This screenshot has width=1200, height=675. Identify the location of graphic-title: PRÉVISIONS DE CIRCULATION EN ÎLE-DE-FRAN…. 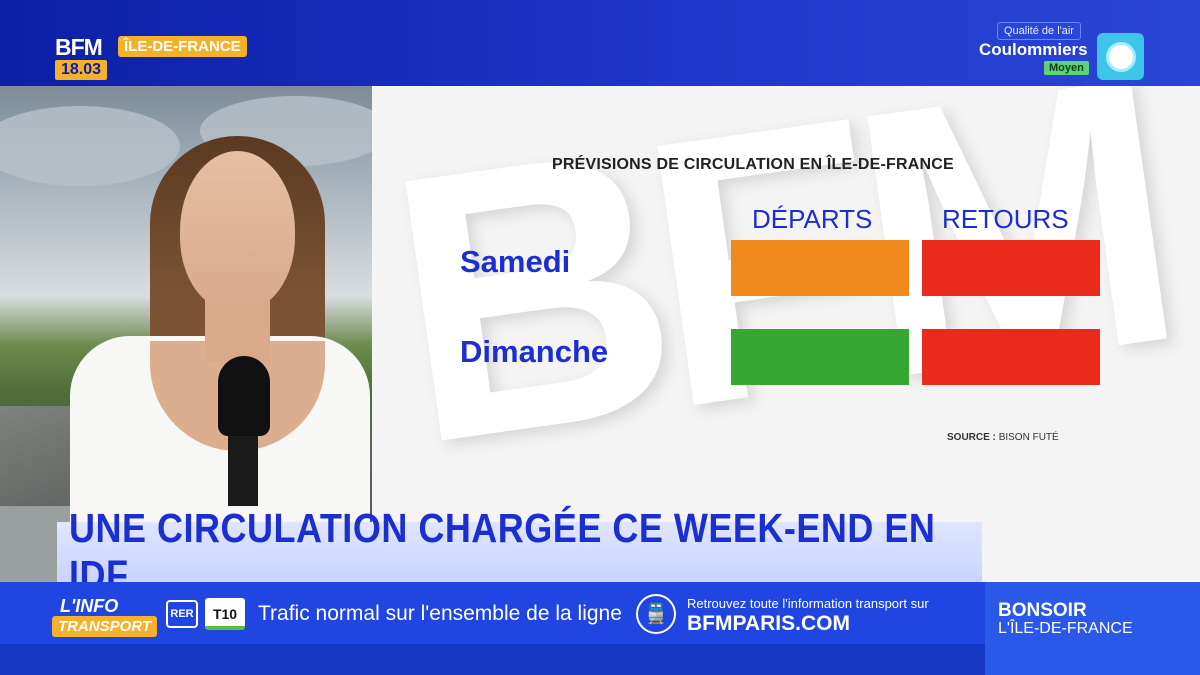
(753, 164).